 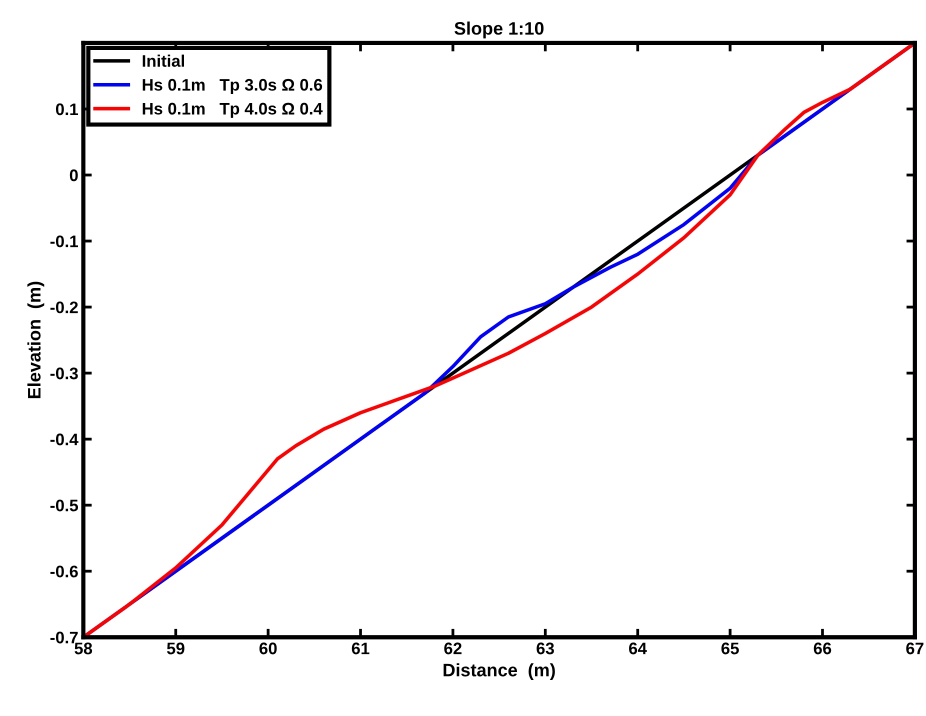 I want to click on y-tick-label: -0.1, so click(x=64, y=241).